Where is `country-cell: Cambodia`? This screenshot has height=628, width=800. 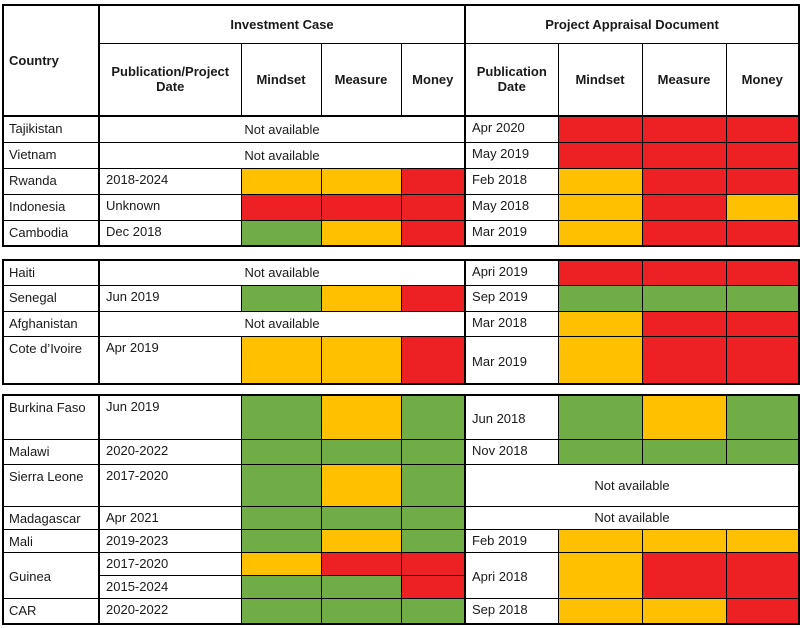 country-cell: Cambodia is located at coordinates (51, 233).